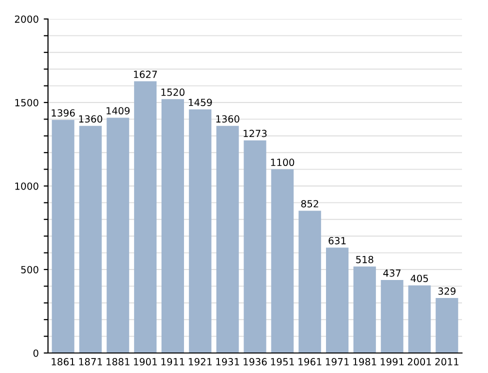 This screenshot has width=488, height=373. Describe the element at coordinates (26, 102) in the screenshot. I see `y-tick-label: 1500` at that location.